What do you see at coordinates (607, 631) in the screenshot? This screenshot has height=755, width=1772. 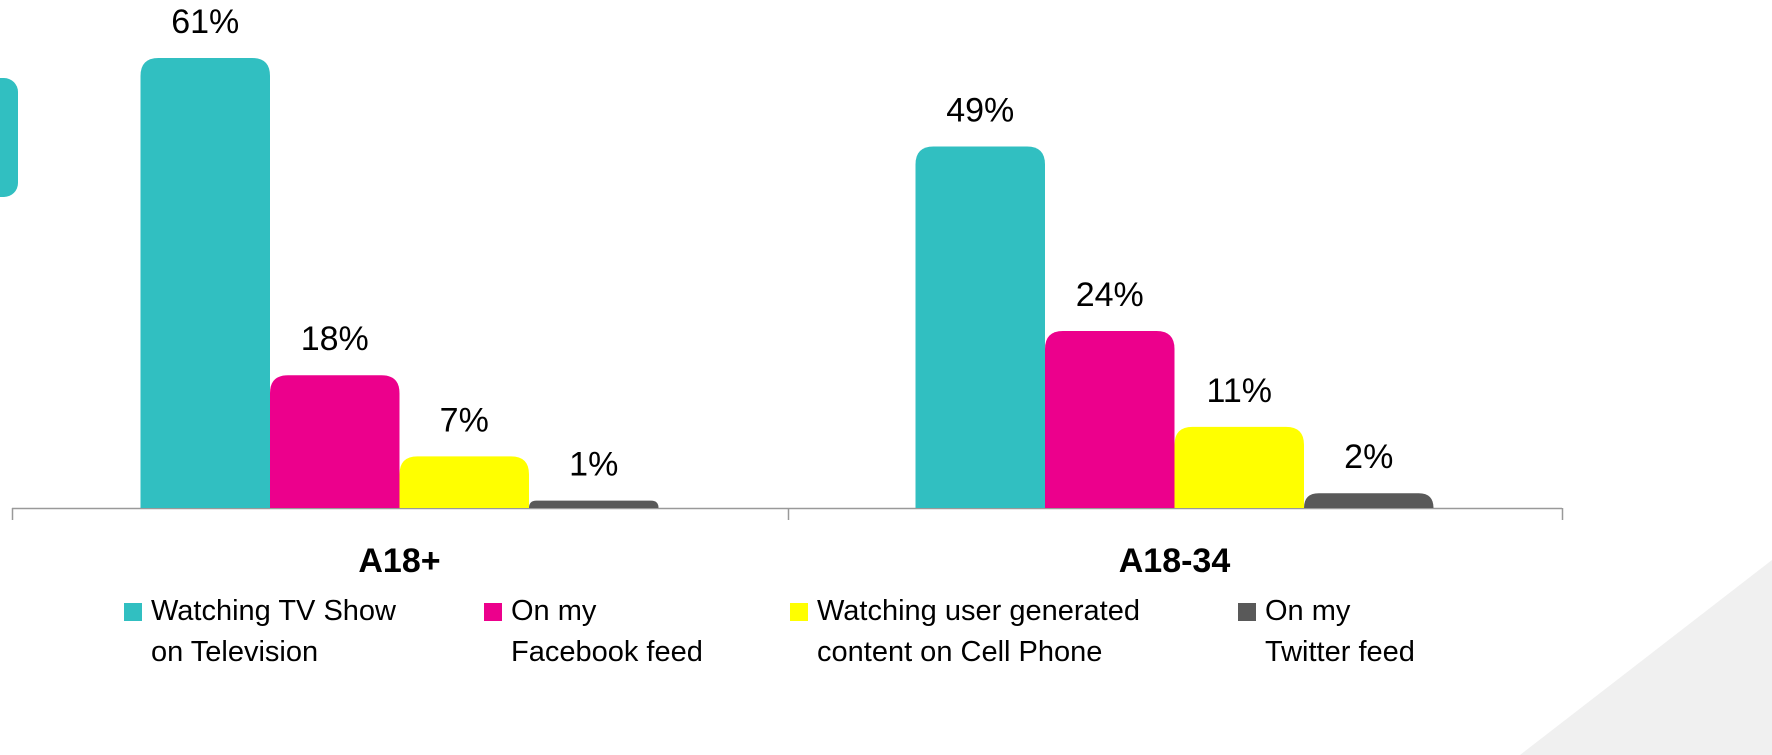 I see `legend-label: On my Facebook feed` at bounding box center [607, 631].